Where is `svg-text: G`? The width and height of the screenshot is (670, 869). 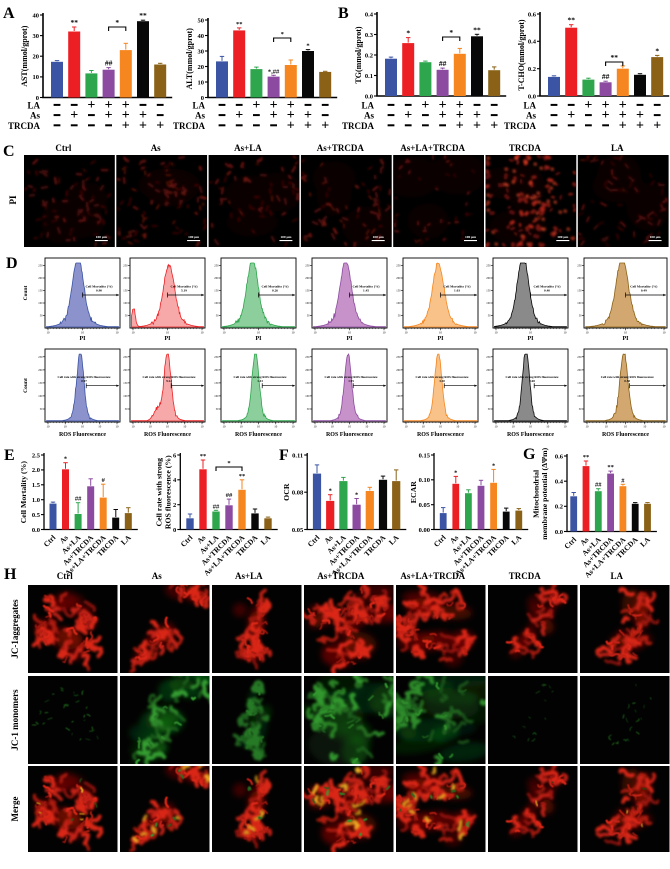 svg-text: G is located at coordinates (529, 454).